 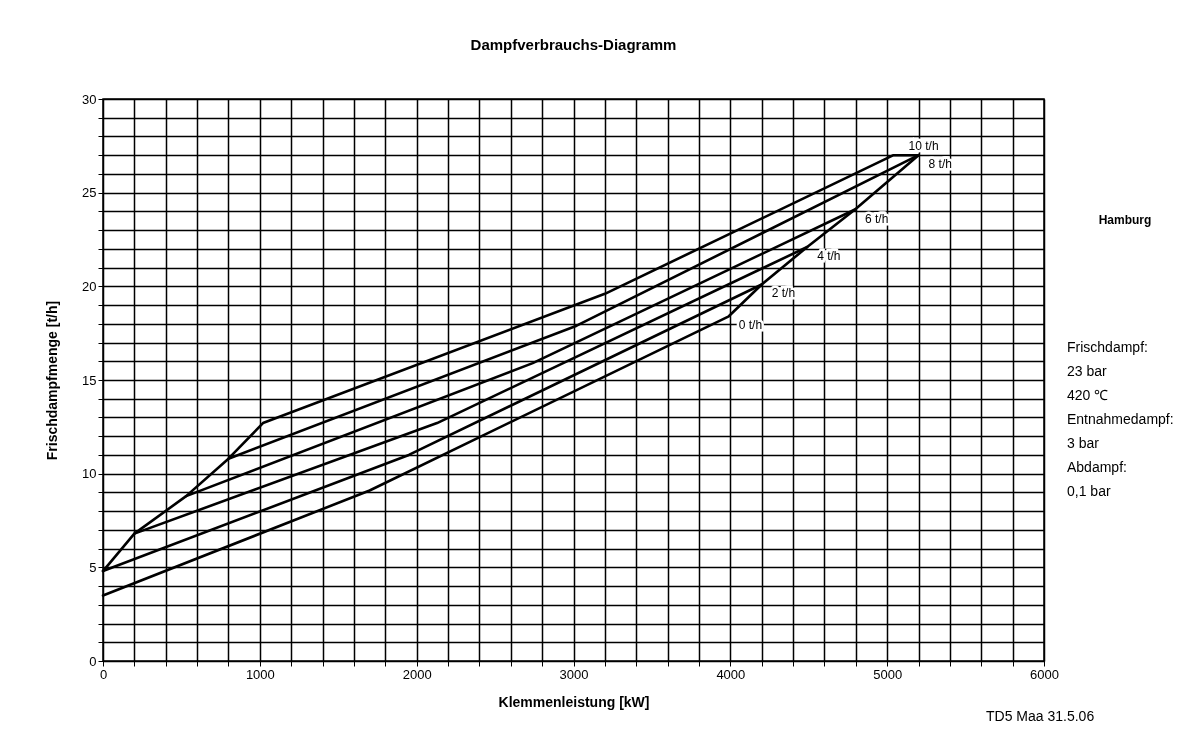 I want to click on x-tick-label: 3000, so click(x=574, y=674).